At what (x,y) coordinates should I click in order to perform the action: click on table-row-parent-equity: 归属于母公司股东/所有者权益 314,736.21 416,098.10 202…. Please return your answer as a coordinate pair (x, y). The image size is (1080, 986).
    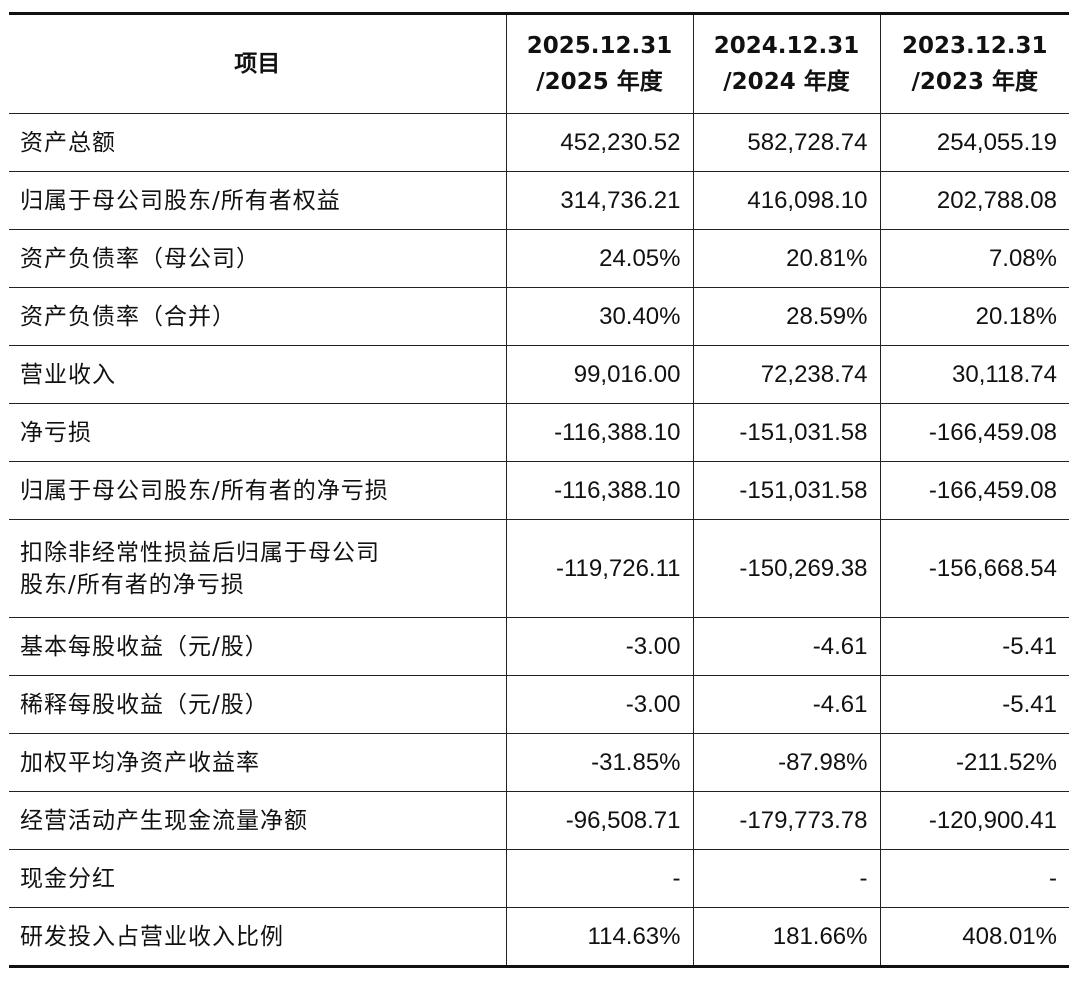
    Looking at the image, I should click on (539, 200).